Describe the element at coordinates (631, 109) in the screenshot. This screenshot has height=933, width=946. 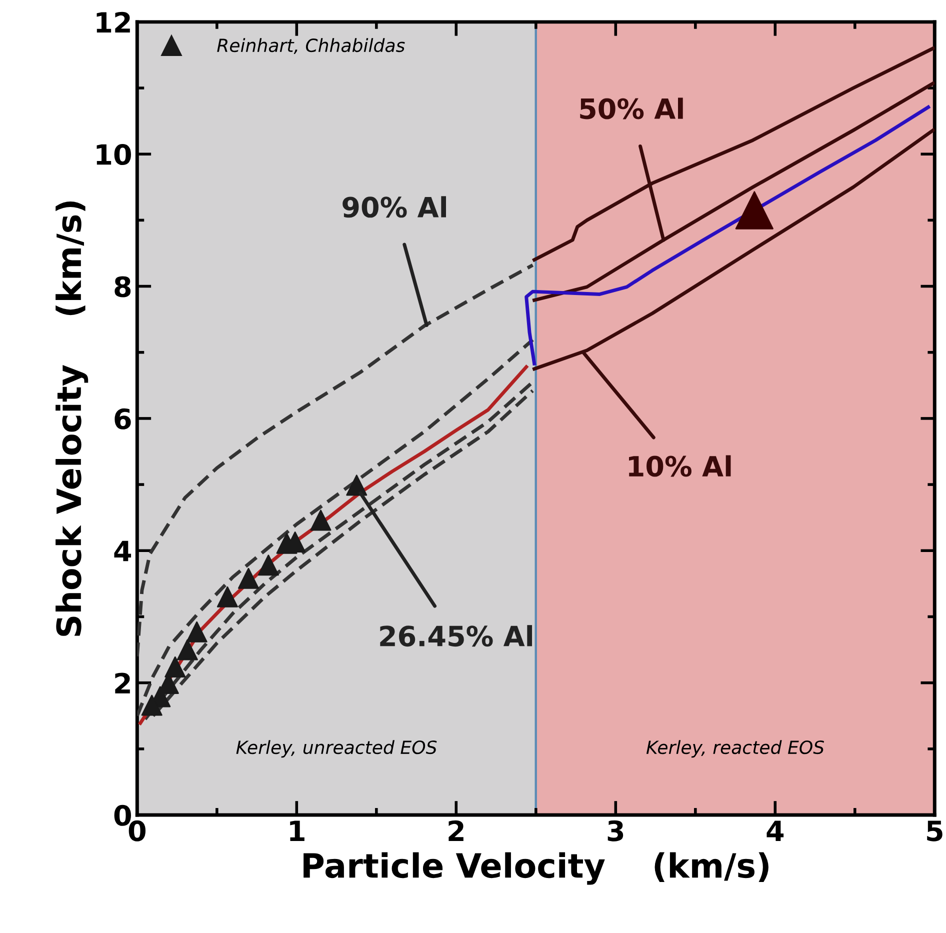
I see `annotation: 50% Al` at that location.